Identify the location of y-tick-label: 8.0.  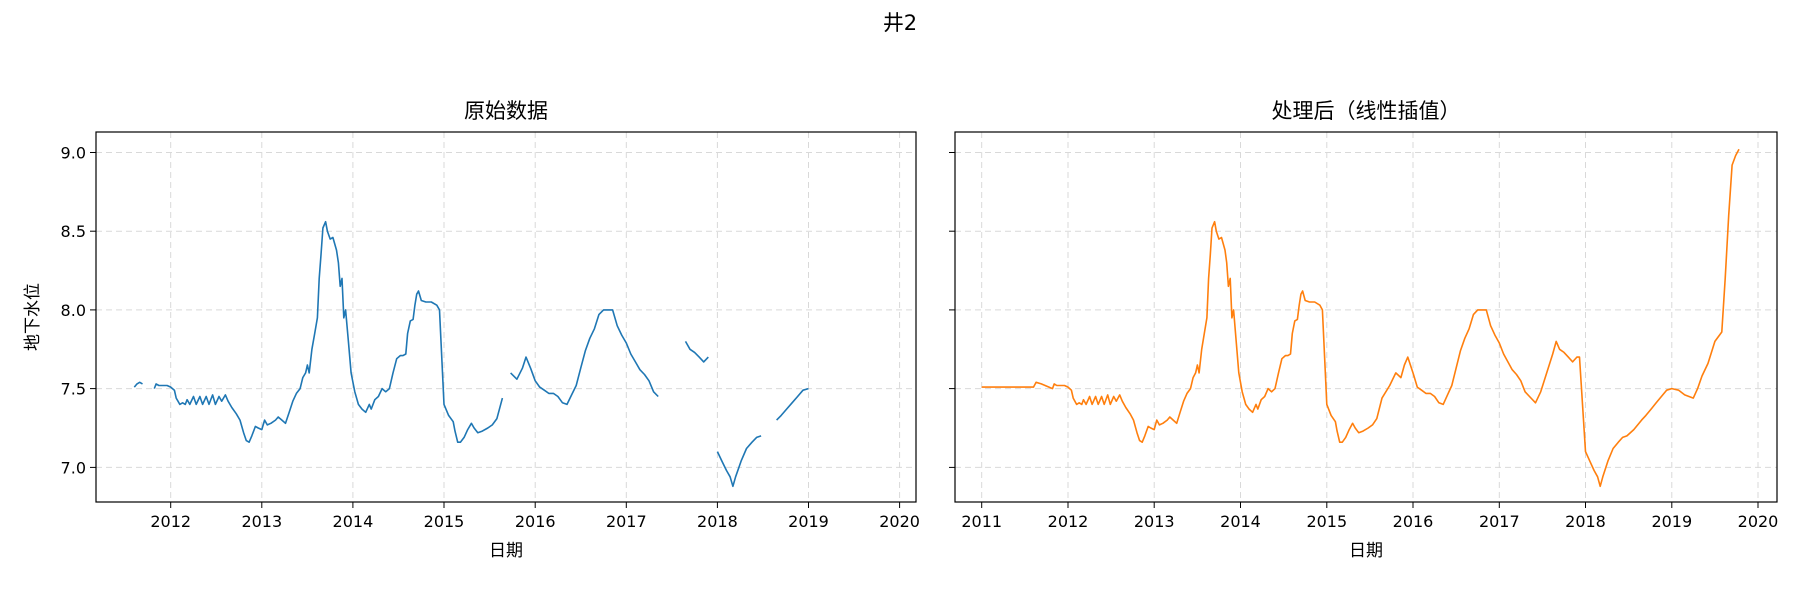
(73, 310).